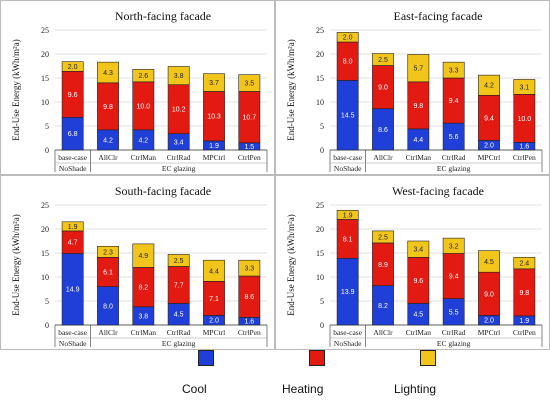  What do you see at coordinates (415, 389) in the screenshot?
I see `legend-label-lighting: Lighting` at bounding box center [415, 389].